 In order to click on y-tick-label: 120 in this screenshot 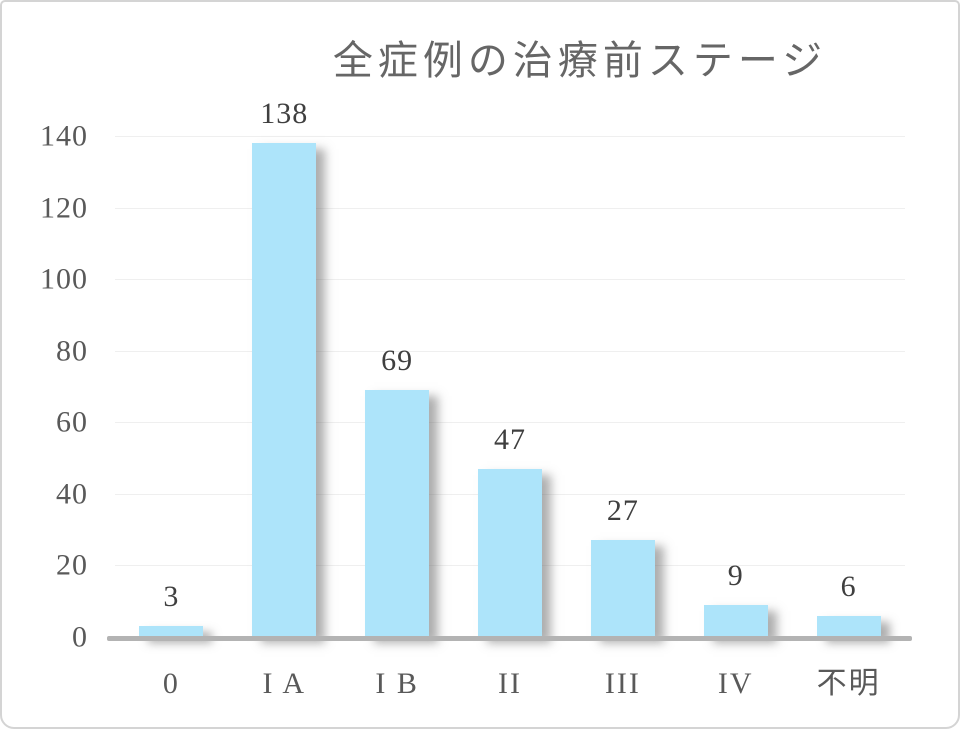, I will do `click(64, 208)`.